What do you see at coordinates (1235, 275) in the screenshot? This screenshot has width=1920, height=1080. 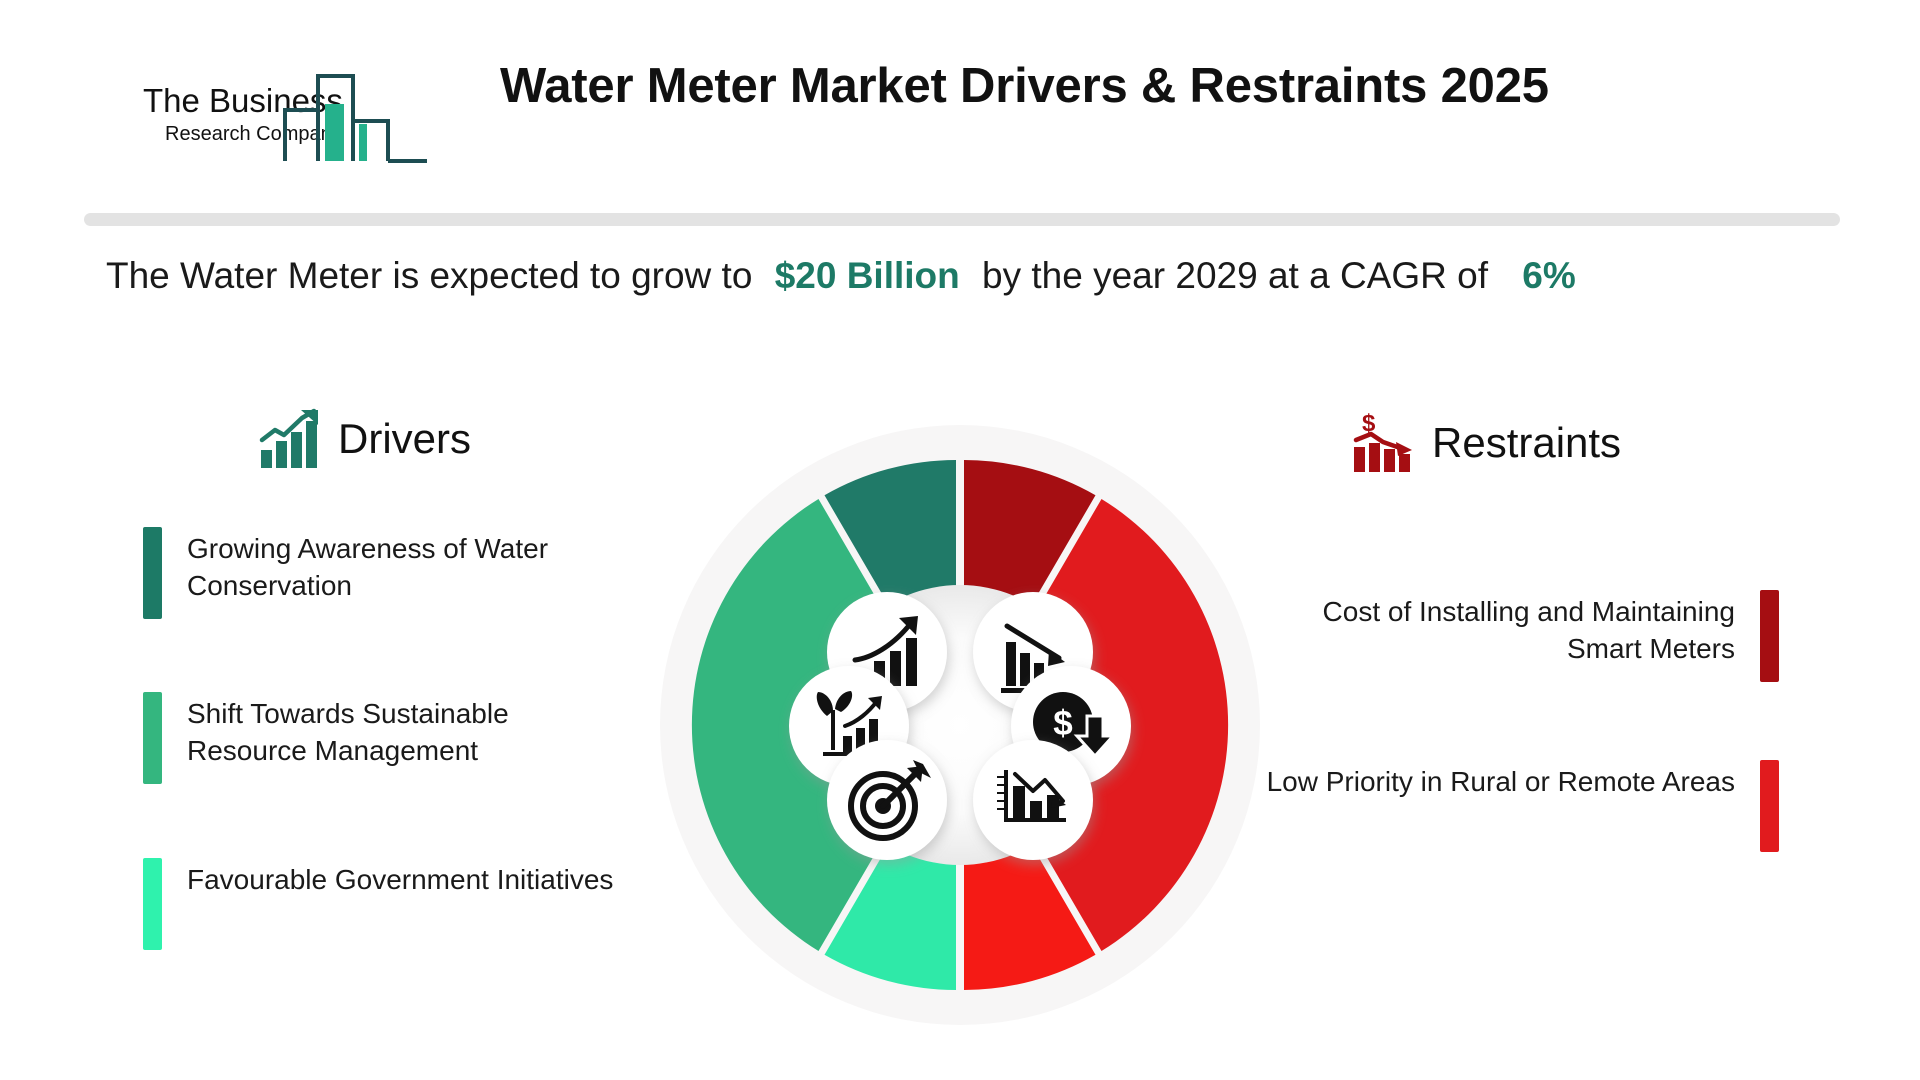 I see `subtitle-part2: by the year 2029 at a CAGR of` at bounding box center [1235, 275].